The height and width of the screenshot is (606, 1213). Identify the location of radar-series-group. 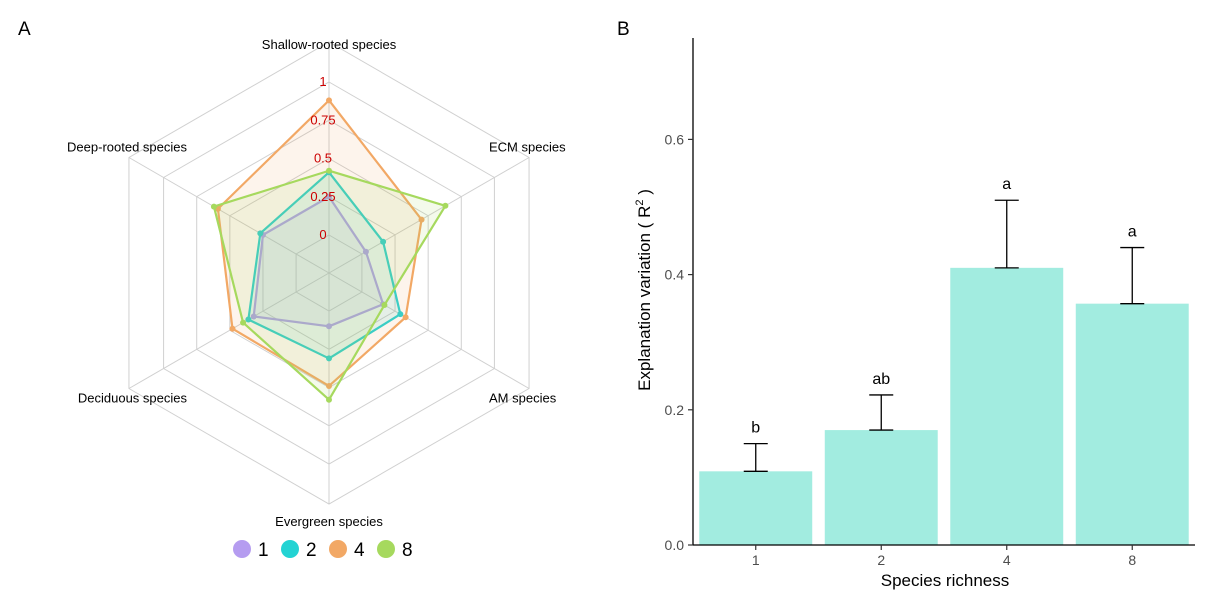
(329, 250).